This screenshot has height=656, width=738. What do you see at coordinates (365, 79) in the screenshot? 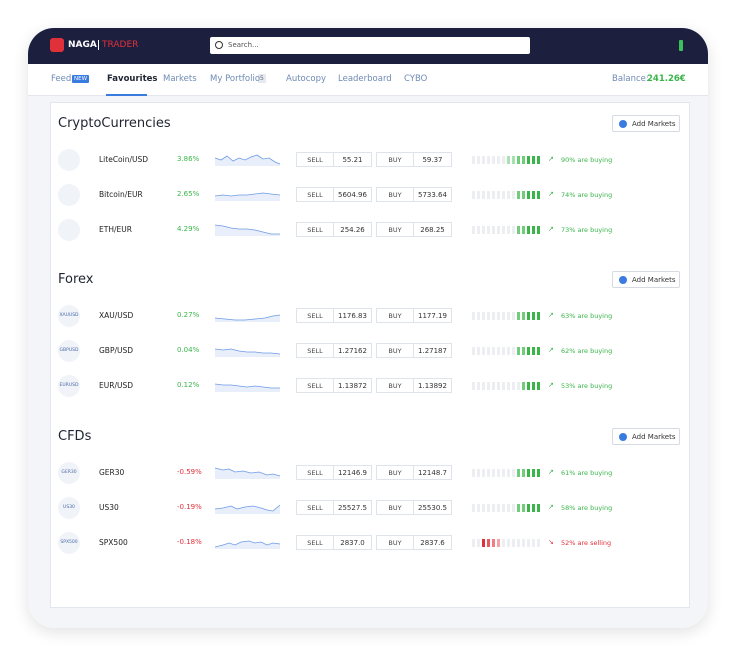
I see `nav-tab: Leaderboard` at bounding box center [365, 79].